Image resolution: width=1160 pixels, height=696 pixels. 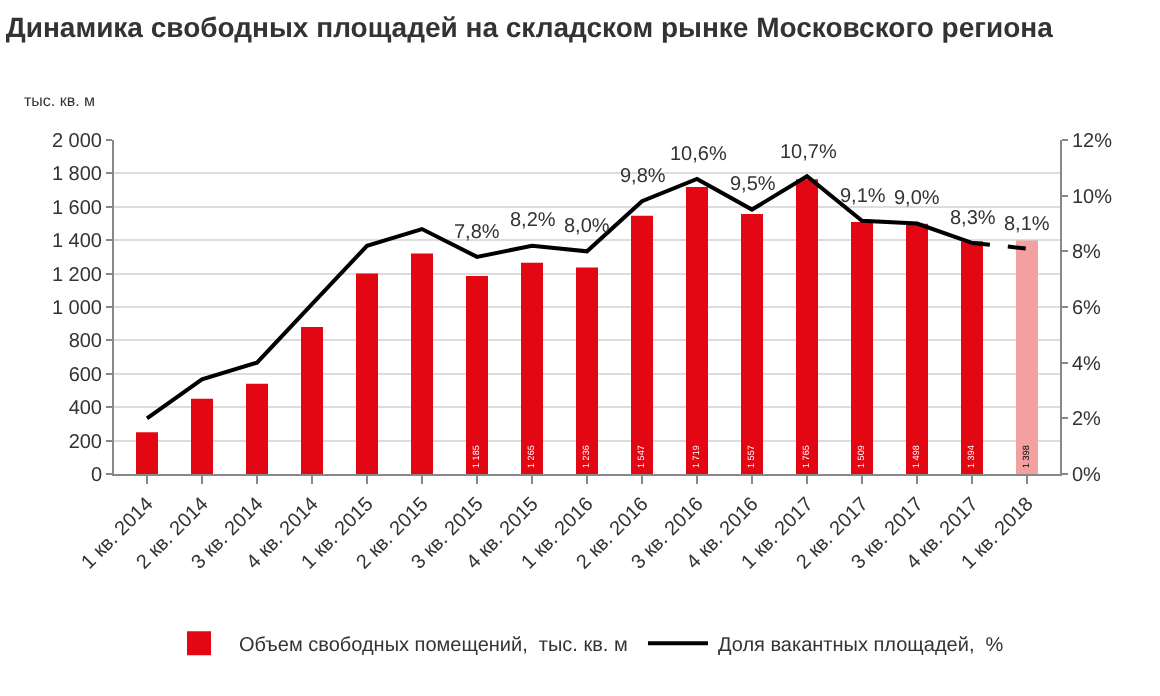 I want to click on y-tick-label: 1 200, so click(x=77, y=275).